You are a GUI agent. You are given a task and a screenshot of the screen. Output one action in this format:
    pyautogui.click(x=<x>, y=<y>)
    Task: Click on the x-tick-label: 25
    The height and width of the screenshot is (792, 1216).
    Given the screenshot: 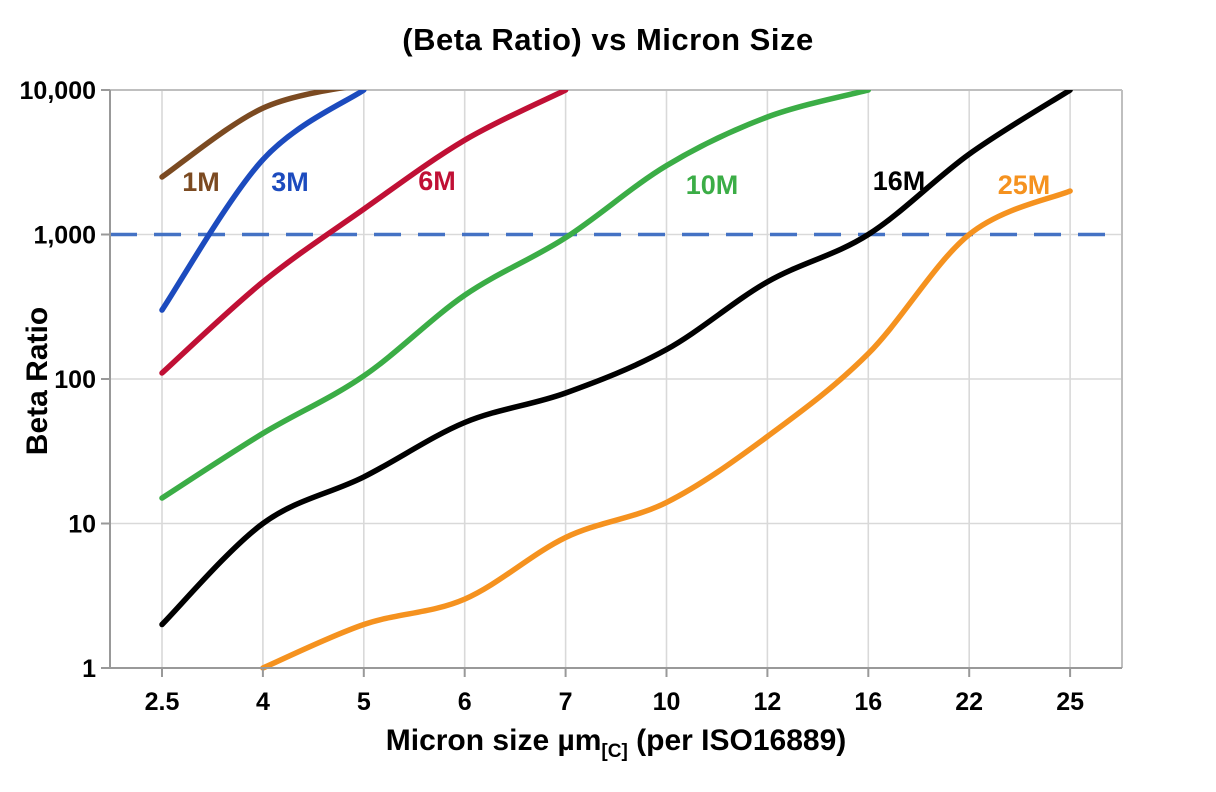 What is the action you would take?
    pyautogui.click(x=1070, y=702)
    